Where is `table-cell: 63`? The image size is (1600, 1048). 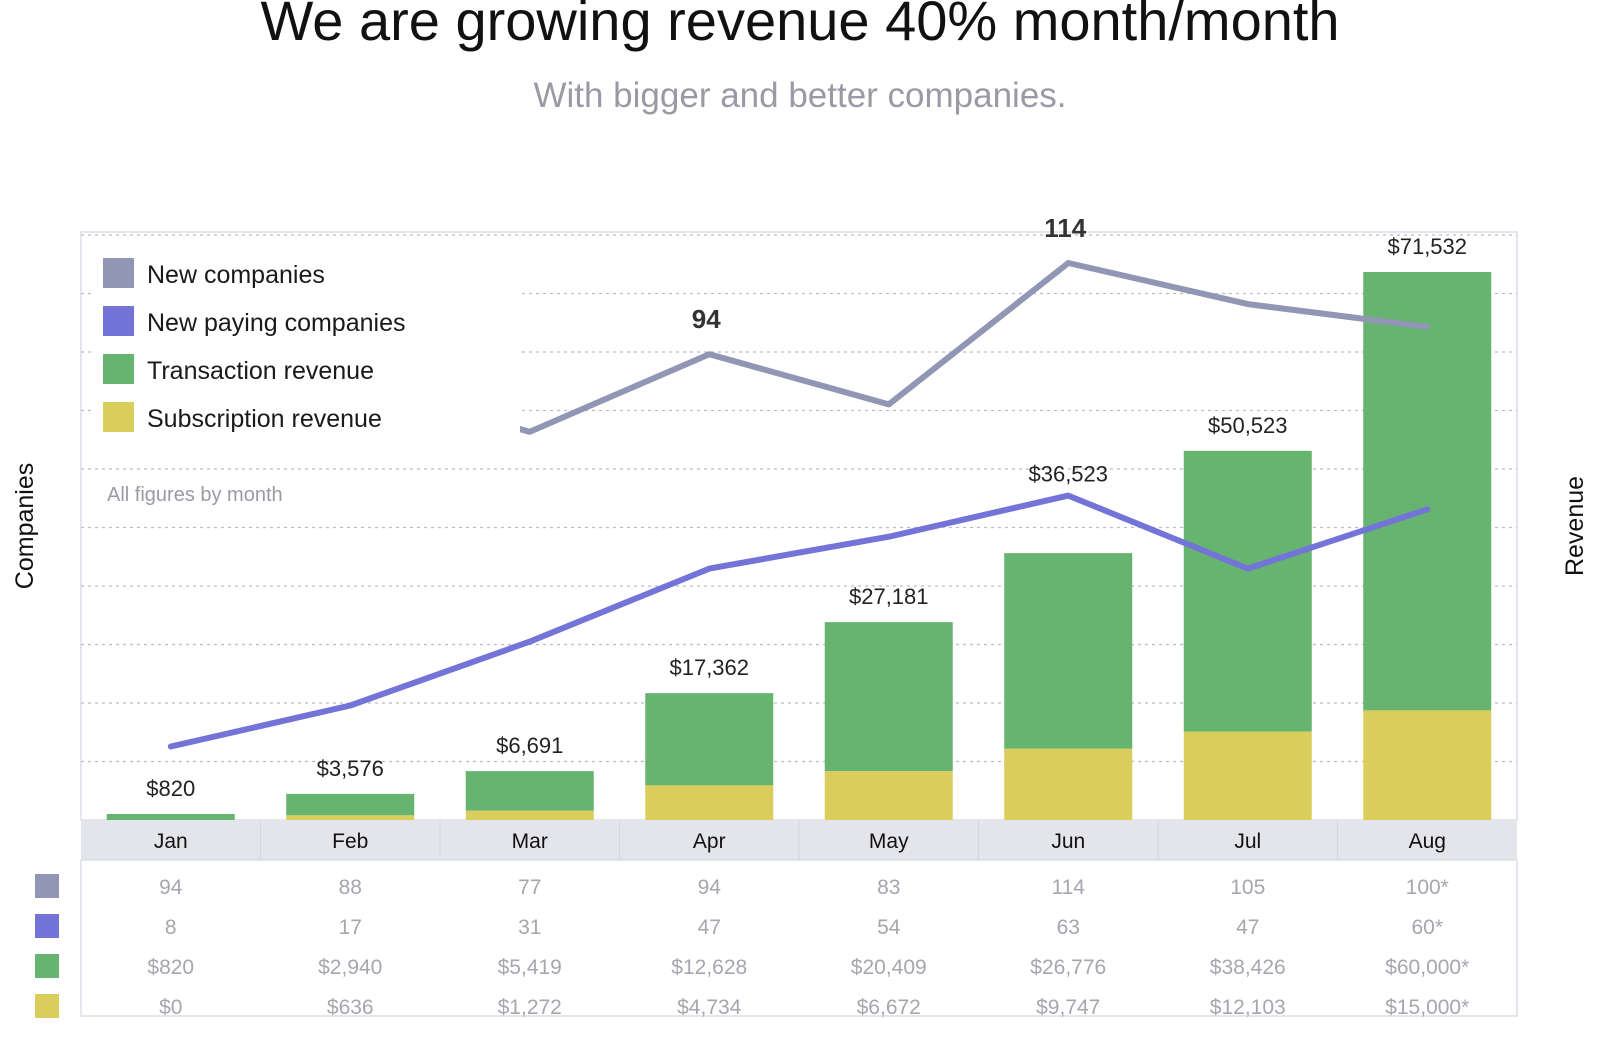 table-cell: 63 is located at coordinates (1068, 927).